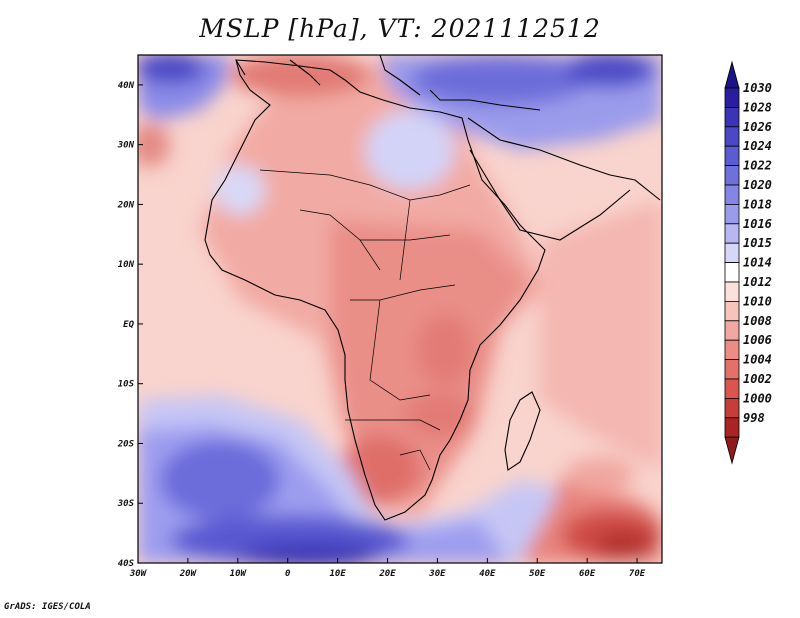 The width and height of the screenshot is (800, 618). Describe the element at coordinates (365, 320) in the screenshot. I see `country-borders` at that location.